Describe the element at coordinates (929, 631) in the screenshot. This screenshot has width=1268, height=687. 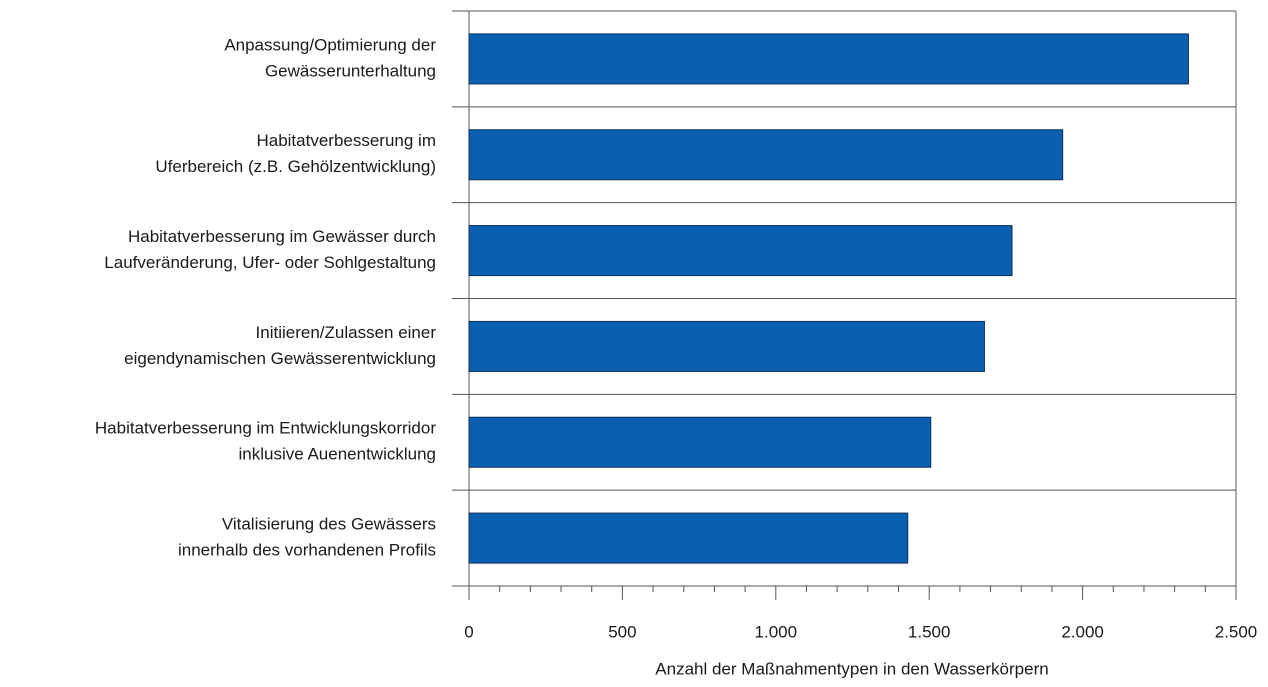
I see `x-tick-label: 1.500` at that location.